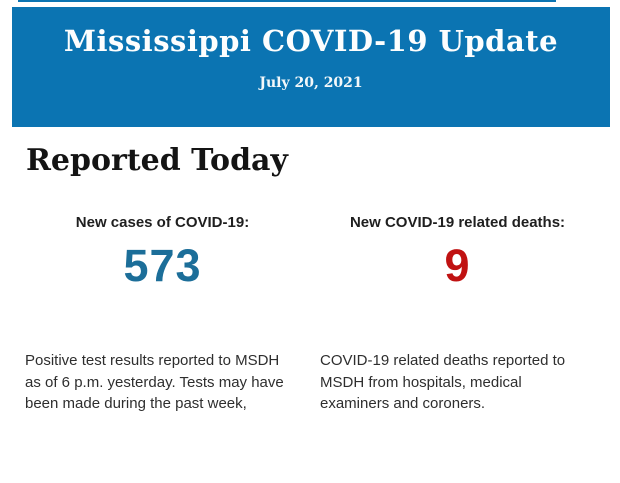  I want to click on page-title: Mississippi COVID-19 Update, so click(311, 41).